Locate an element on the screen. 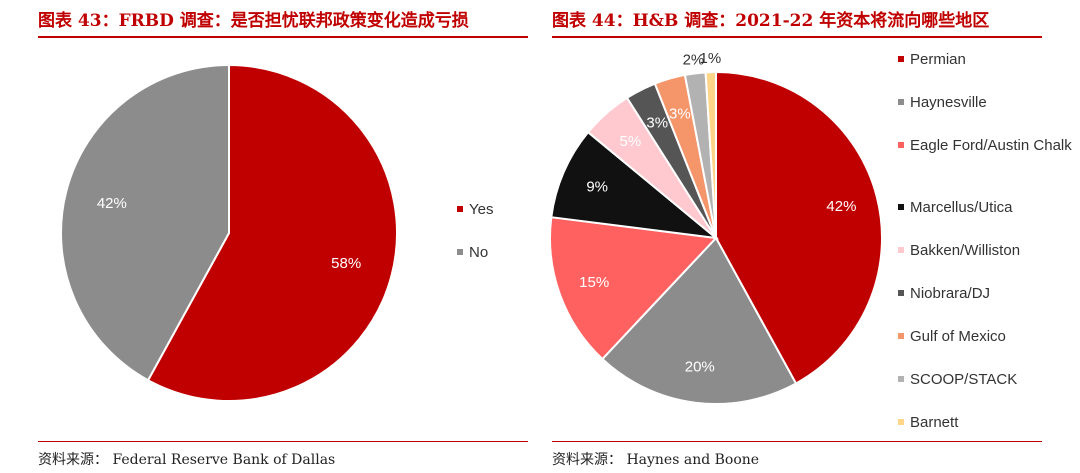  data-label-niobrara-dj: 3% is located at coordinates (657, 123).